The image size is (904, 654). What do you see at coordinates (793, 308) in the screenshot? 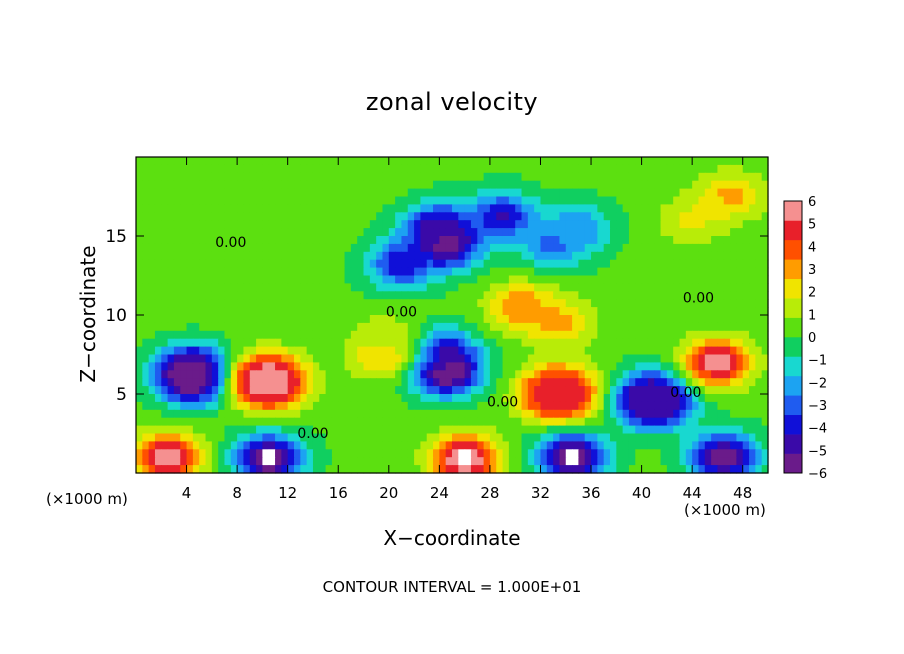
I see `colorbar-swatch` at bounding box center [793, 308].